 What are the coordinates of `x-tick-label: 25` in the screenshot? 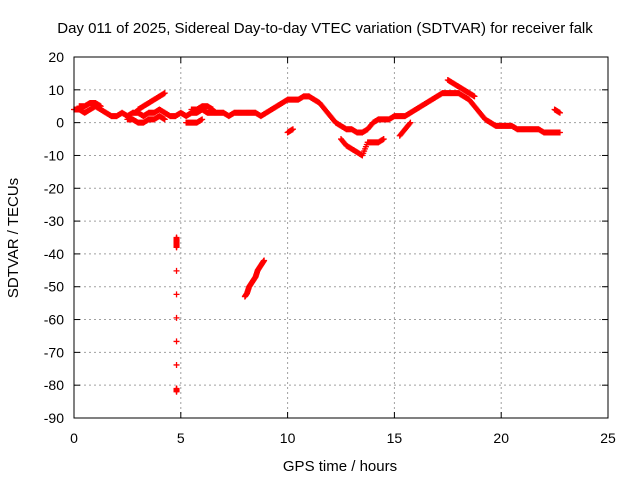 It's located at (608, 438).